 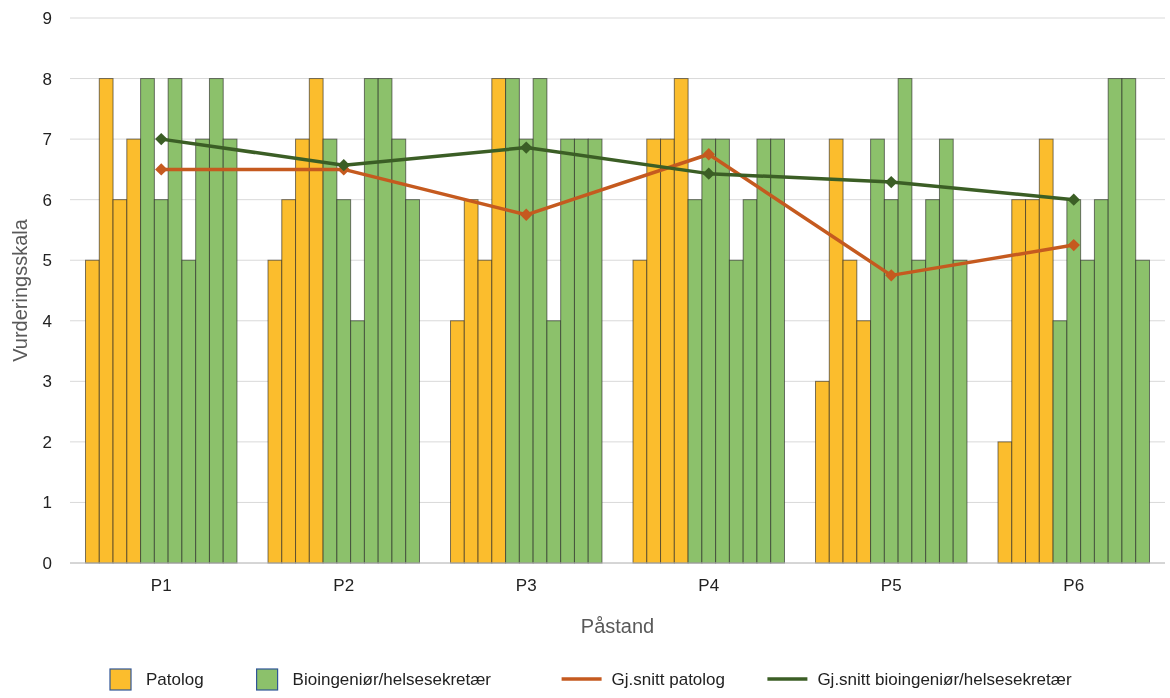 I want to click on y-tick-label: 7, so click(x=47, y=140).